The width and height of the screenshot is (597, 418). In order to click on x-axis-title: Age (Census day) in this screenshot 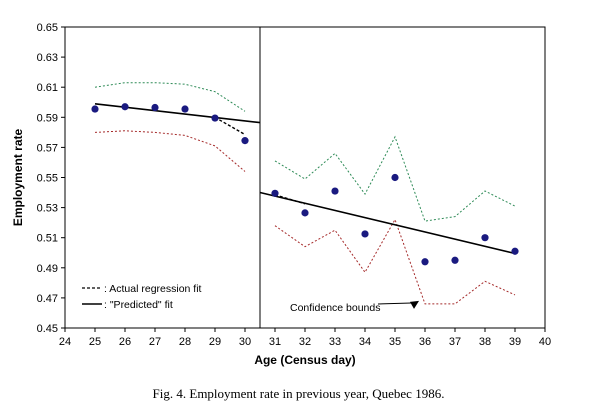, I will do `click(304, 360)`.